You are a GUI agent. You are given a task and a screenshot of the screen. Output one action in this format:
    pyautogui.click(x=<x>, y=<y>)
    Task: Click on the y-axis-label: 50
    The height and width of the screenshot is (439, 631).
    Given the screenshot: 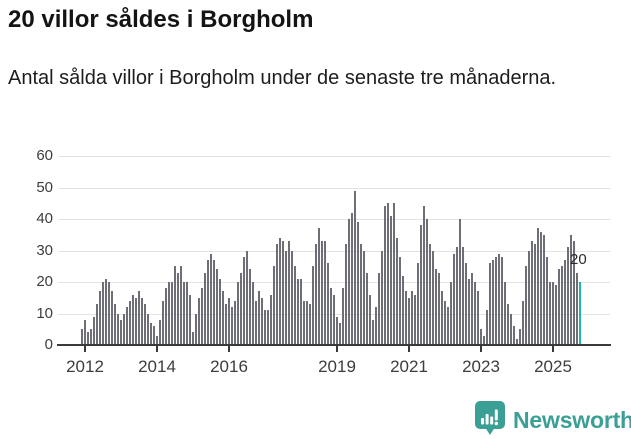 What is the action you would take?
    pyautogui.click(x=44, y=187)
    